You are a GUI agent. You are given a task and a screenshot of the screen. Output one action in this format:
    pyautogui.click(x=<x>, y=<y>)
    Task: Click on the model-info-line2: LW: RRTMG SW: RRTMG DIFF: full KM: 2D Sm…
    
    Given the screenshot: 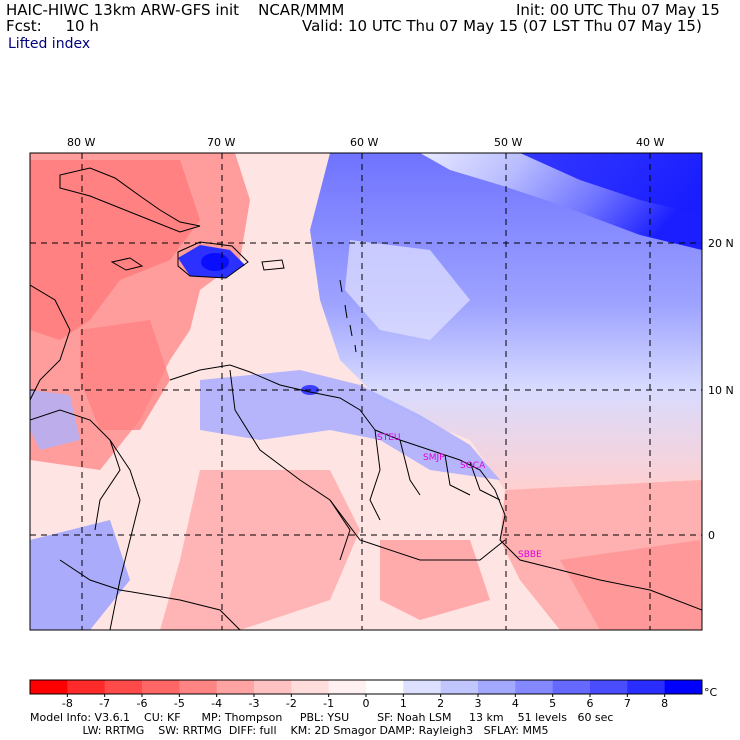 What is the action you would take?
    pyautogui.click(x=289, y=730)
    